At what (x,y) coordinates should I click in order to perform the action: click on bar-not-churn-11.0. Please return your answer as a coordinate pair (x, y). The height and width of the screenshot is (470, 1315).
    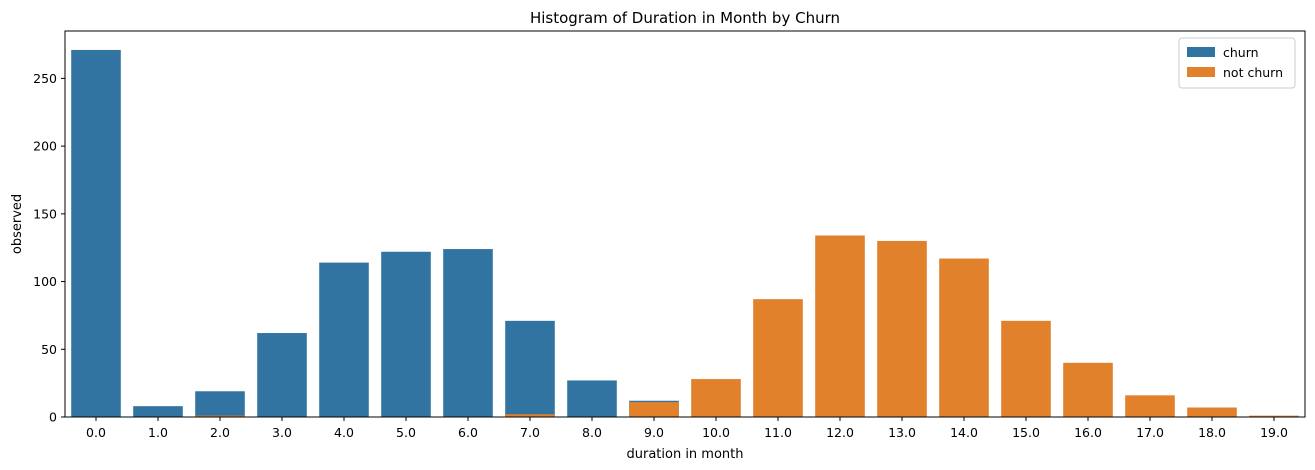
    Looking at the image, I should click on (778, 358).